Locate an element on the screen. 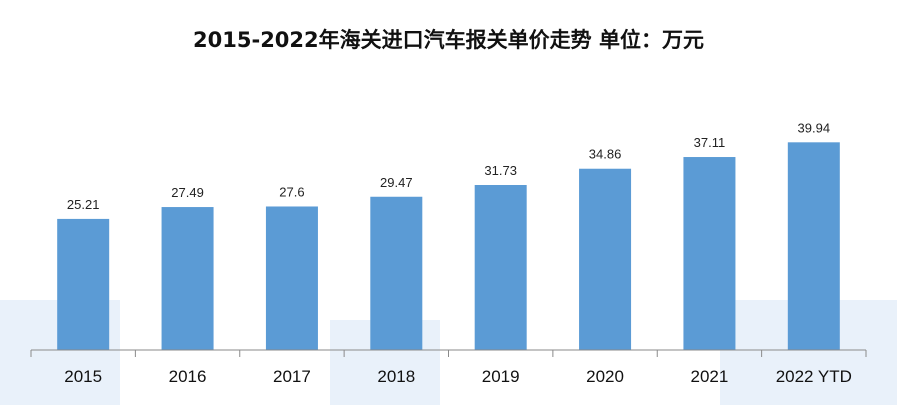  x-tick-label: 2019 is located at coordinates (501, 376).